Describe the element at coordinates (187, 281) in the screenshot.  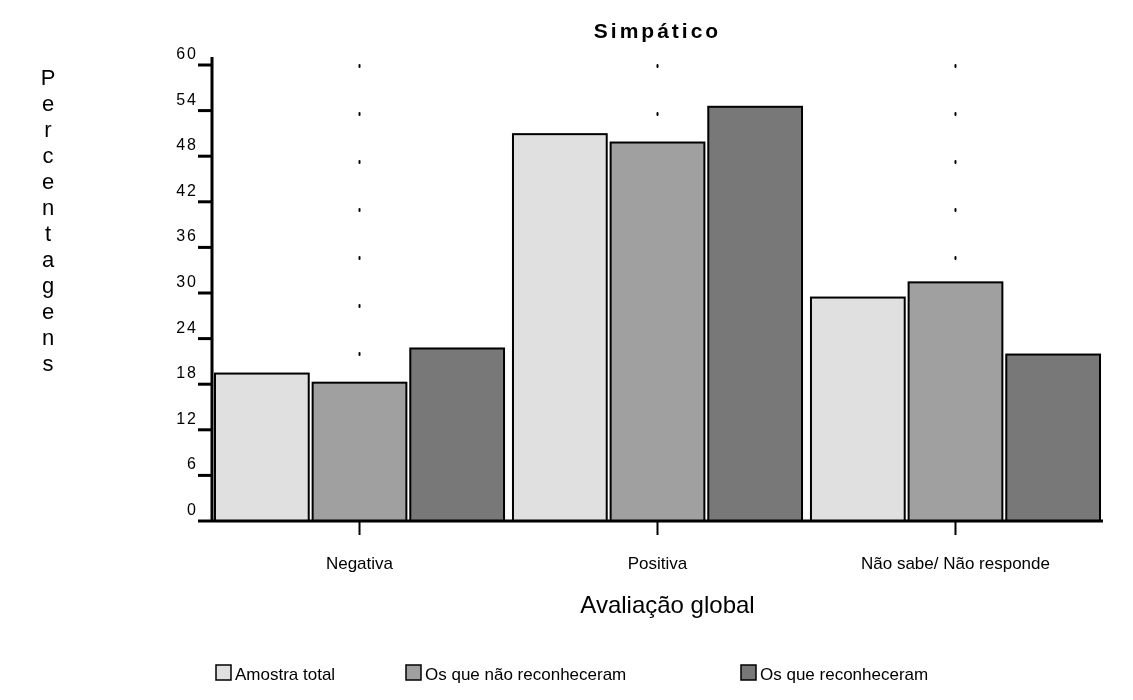
I see `y-tick-label: 30` at that location.